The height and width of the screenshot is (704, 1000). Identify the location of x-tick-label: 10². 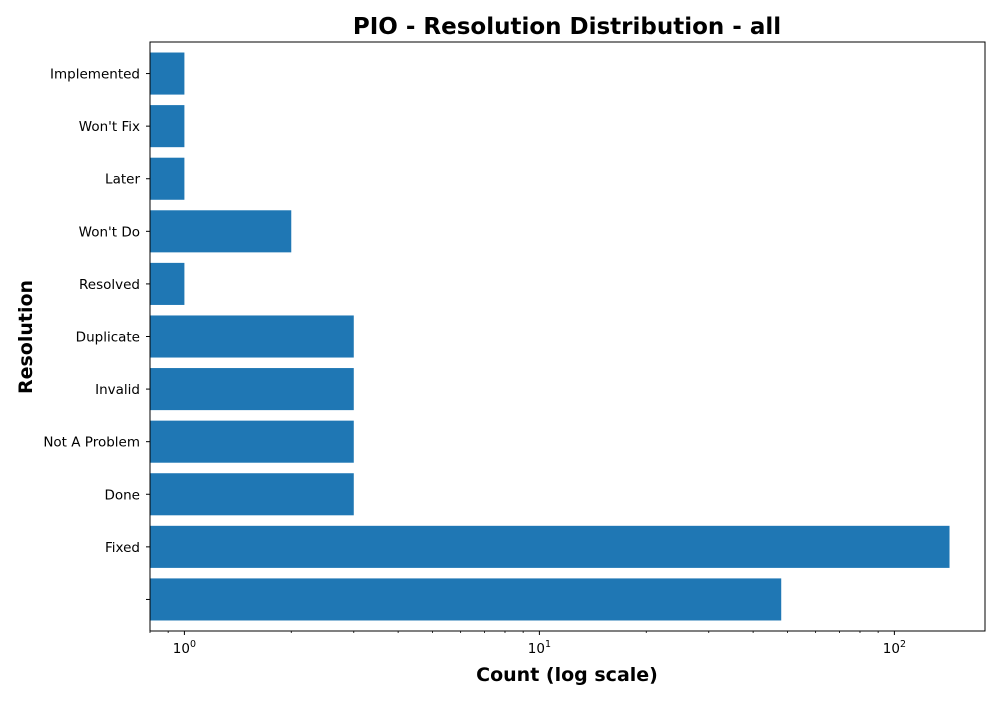
(894, 648).